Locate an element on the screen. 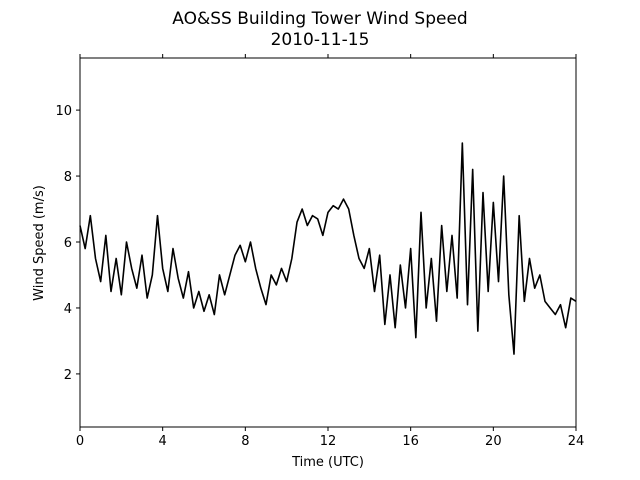  y-tick-label: 6 is located at coordinates (68, 243).